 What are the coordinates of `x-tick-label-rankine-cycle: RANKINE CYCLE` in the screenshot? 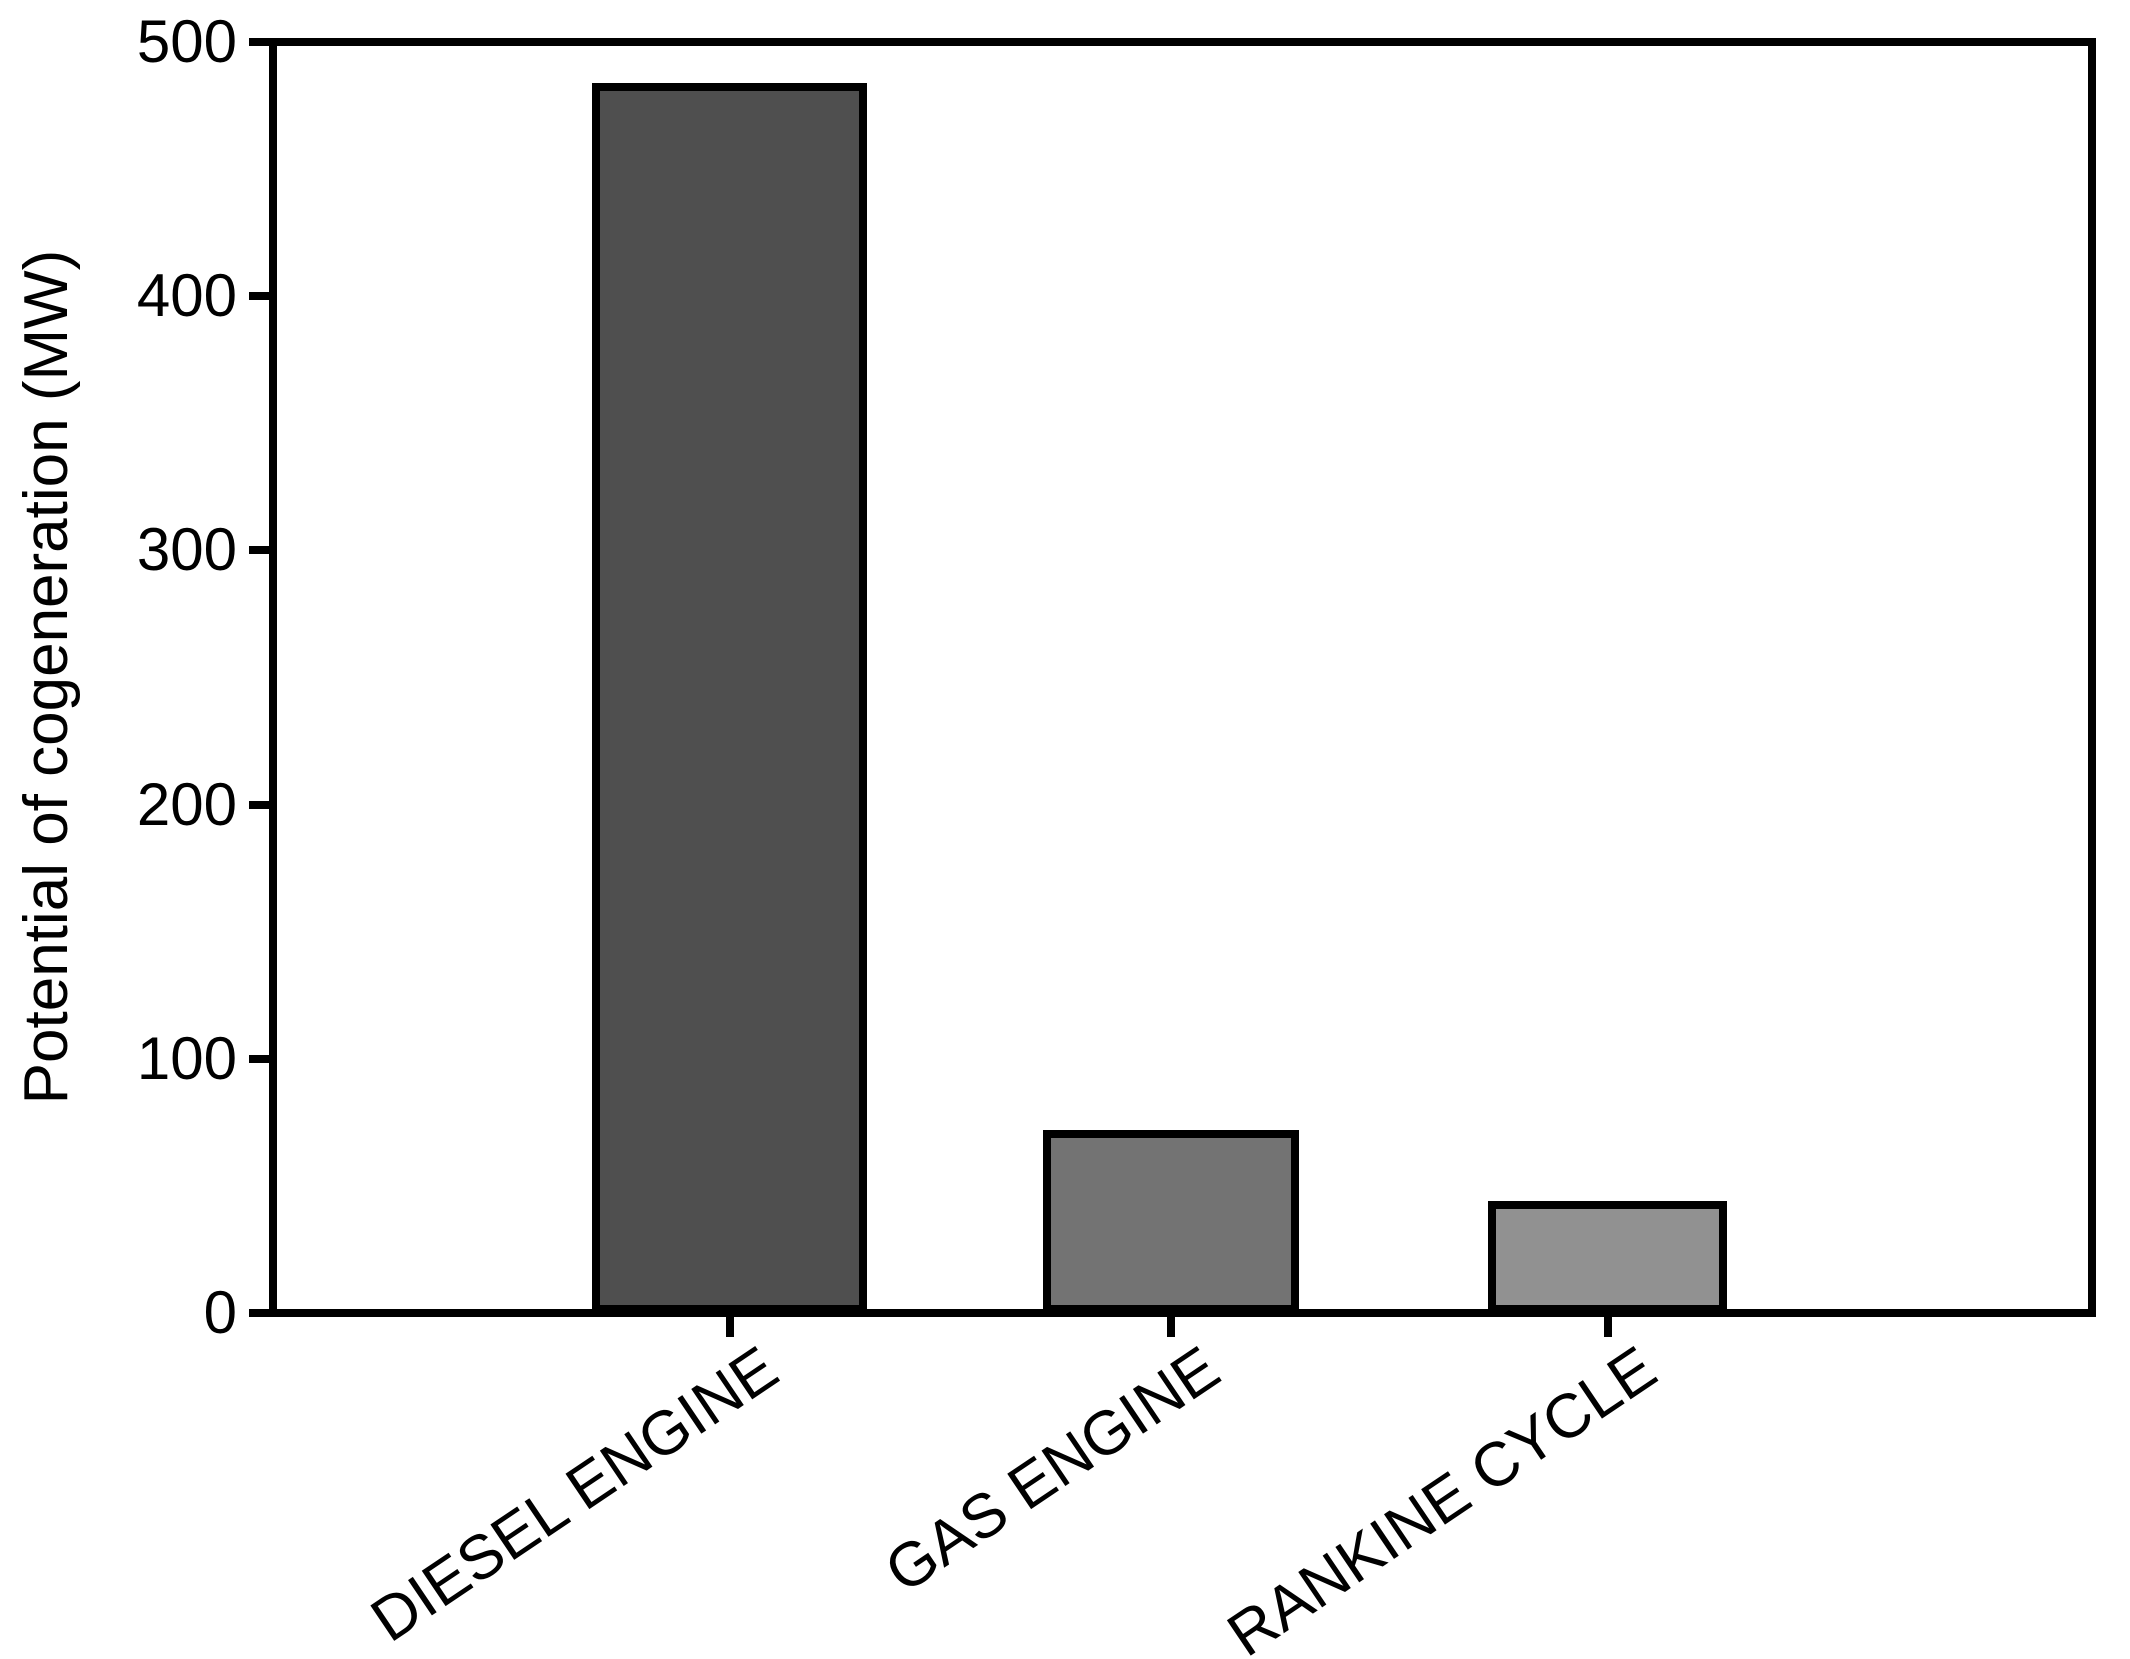 It's located at (1442, 1496).